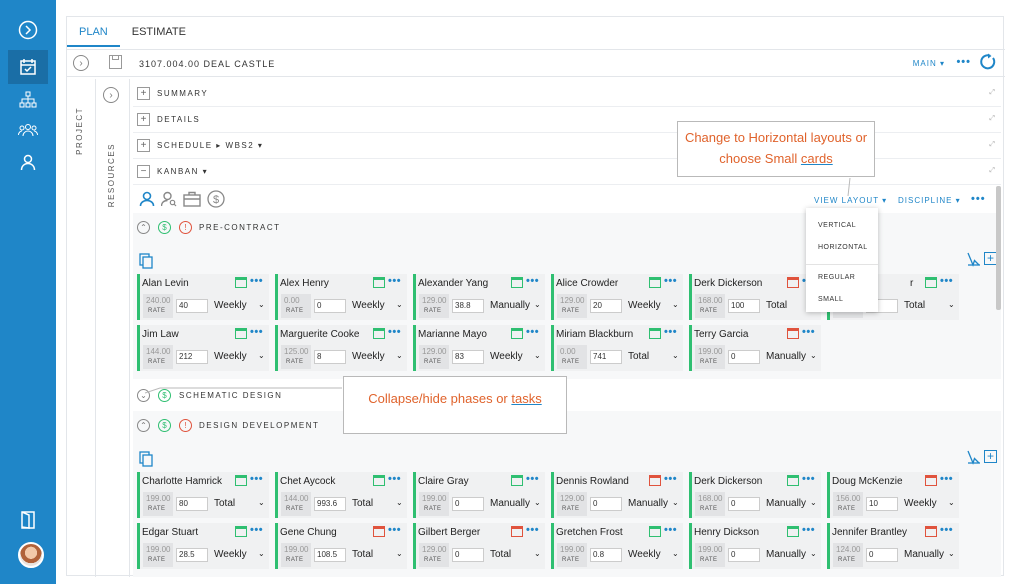  I want to click on tab-estimate: ESTIMATE, so click(158, 32).